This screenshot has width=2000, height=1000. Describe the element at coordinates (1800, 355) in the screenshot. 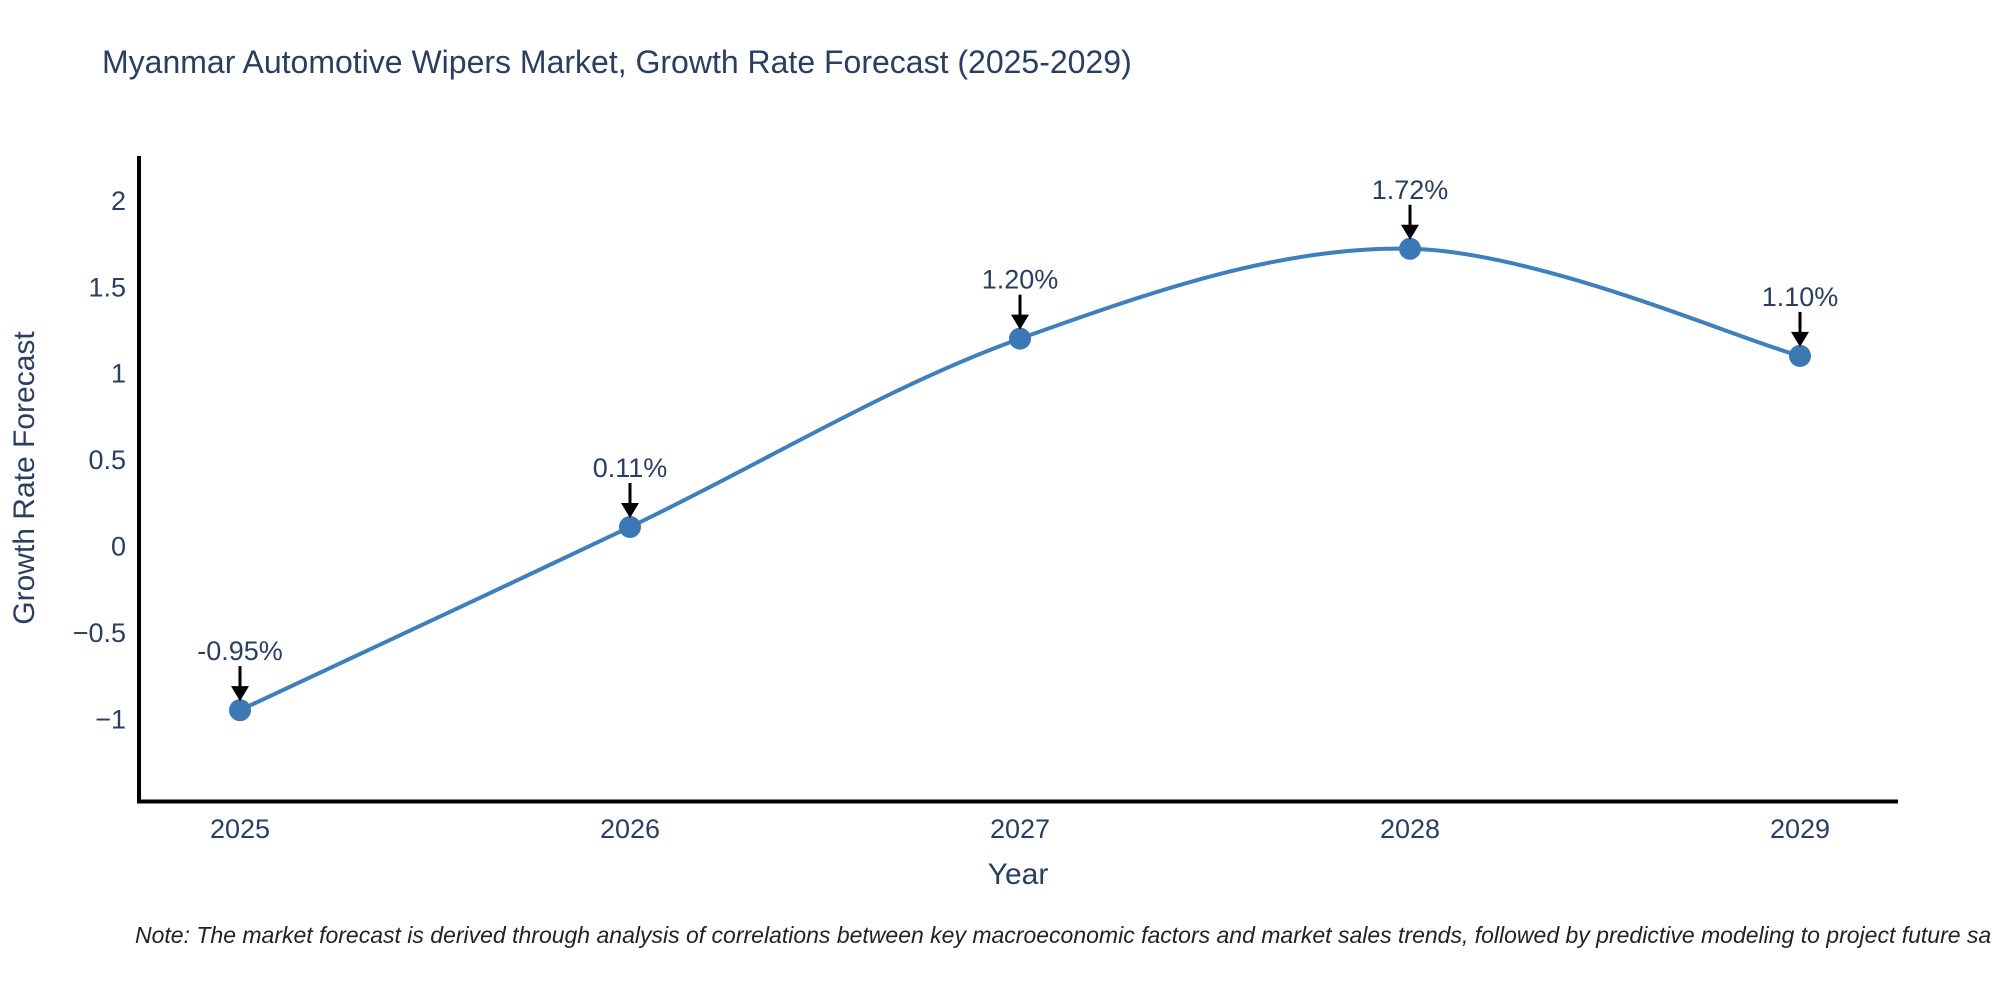

I see `data-point-2029` at that location.